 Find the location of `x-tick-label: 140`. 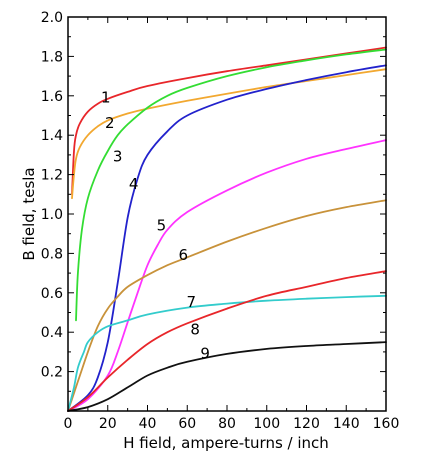

x-tick-label: 140 is located at coordinates (346, 424).